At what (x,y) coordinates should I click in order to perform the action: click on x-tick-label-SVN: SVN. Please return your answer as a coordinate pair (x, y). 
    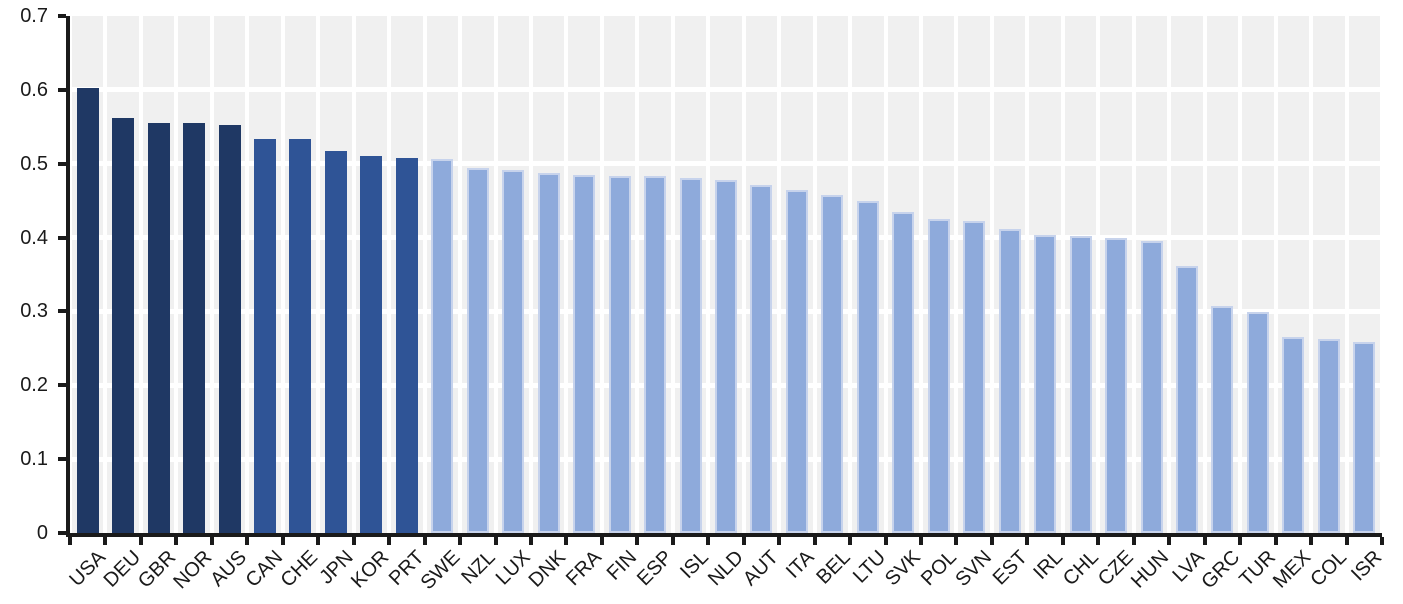
    Looking at the image, I should click on (974, 568).